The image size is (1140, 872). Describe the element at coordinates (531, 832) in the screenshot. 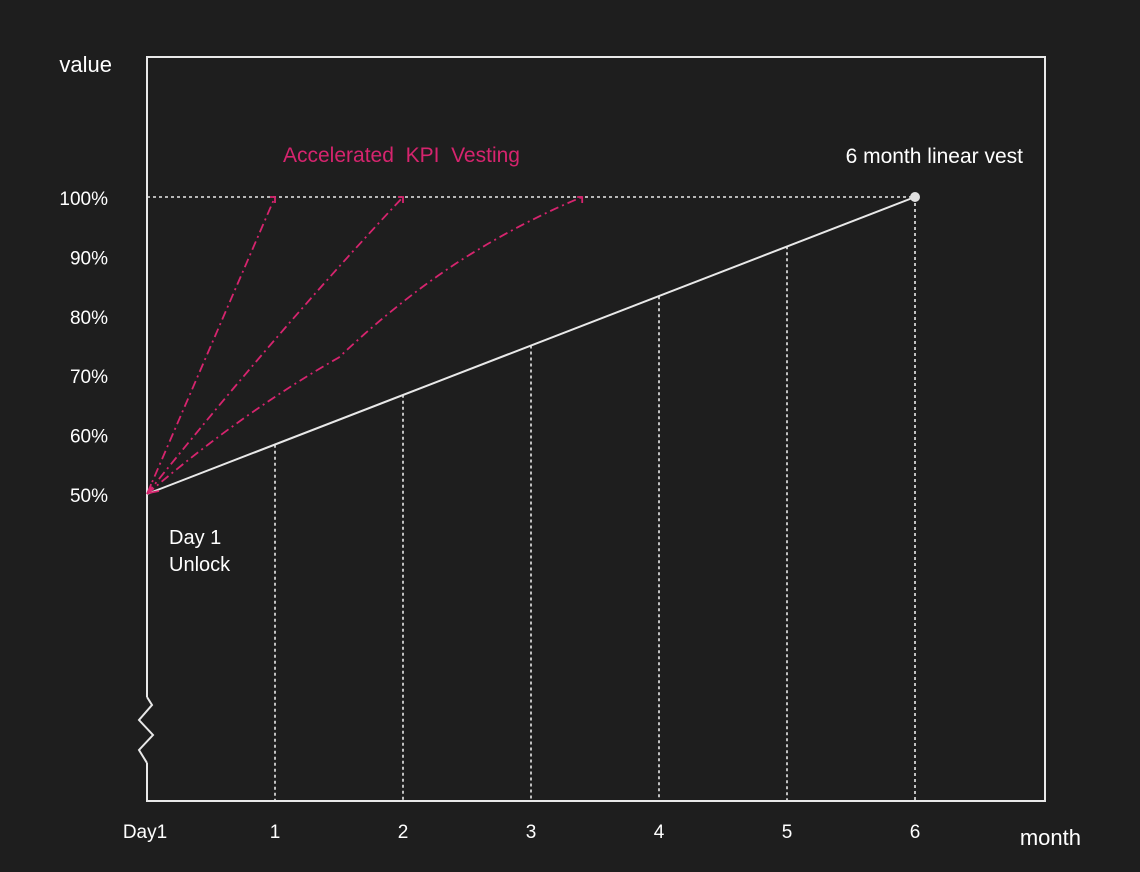

I see `x-tick-label: 3` at that location.